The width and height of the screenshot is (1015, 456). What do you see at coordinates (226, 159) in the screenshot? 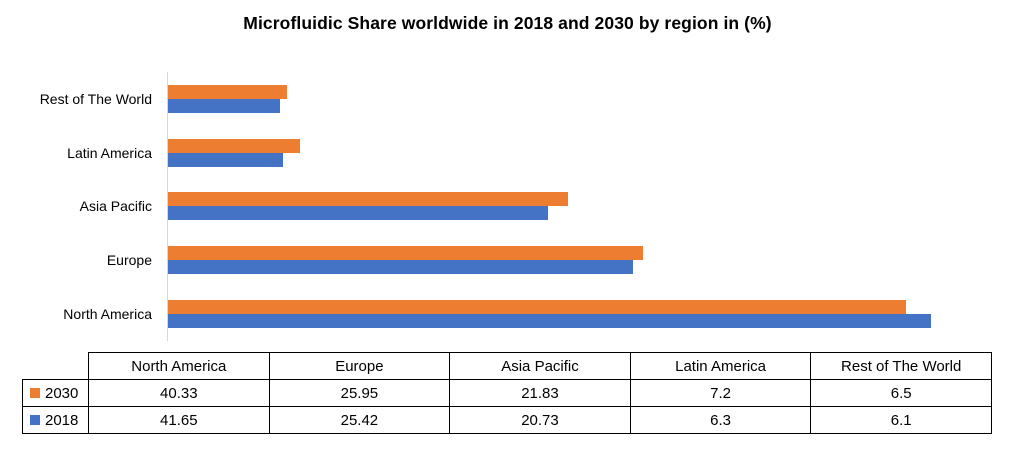
I see `bar-2018-latin-america` at bounding box center [226, 159].